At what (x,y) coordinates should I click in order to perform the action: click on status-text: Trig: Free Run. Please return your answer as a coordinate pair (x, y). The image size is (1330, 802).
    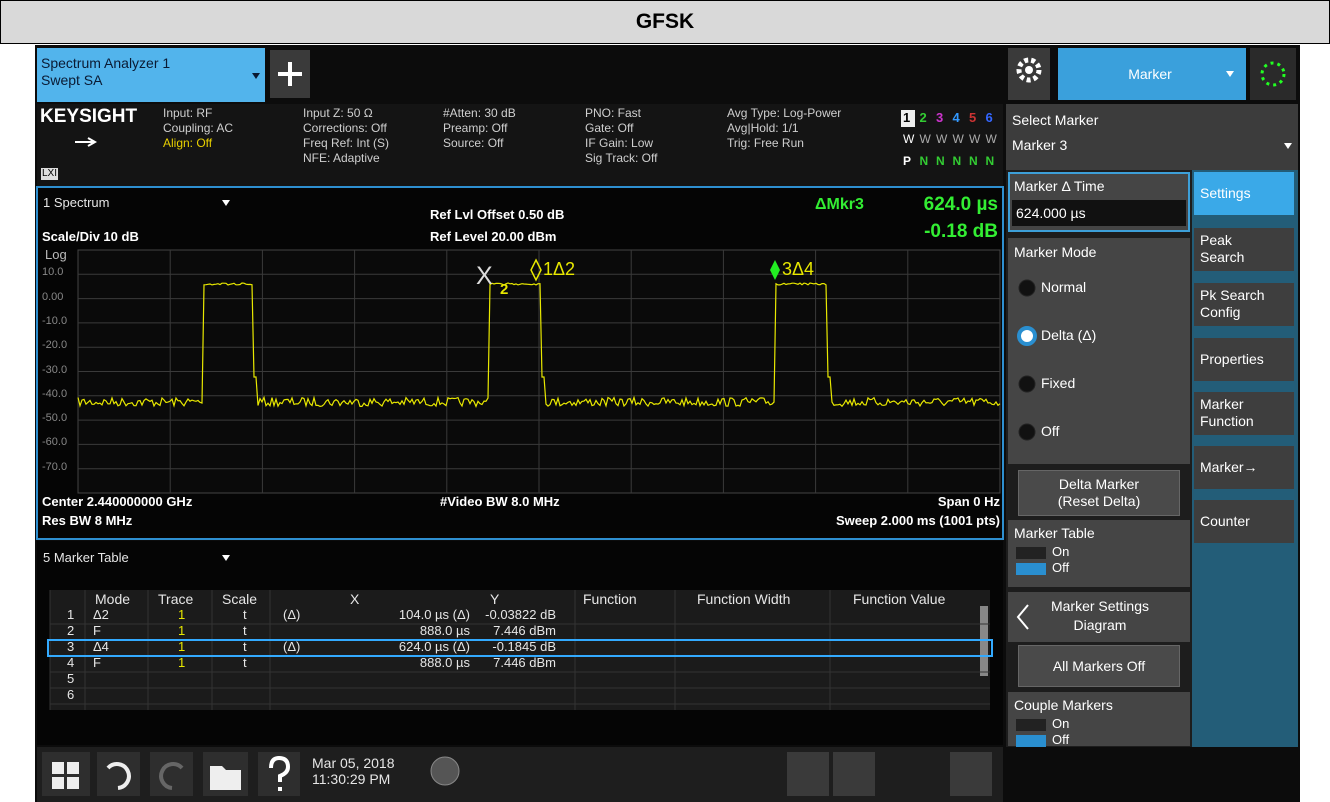
    Looking at the image, I should click on (765, 143).